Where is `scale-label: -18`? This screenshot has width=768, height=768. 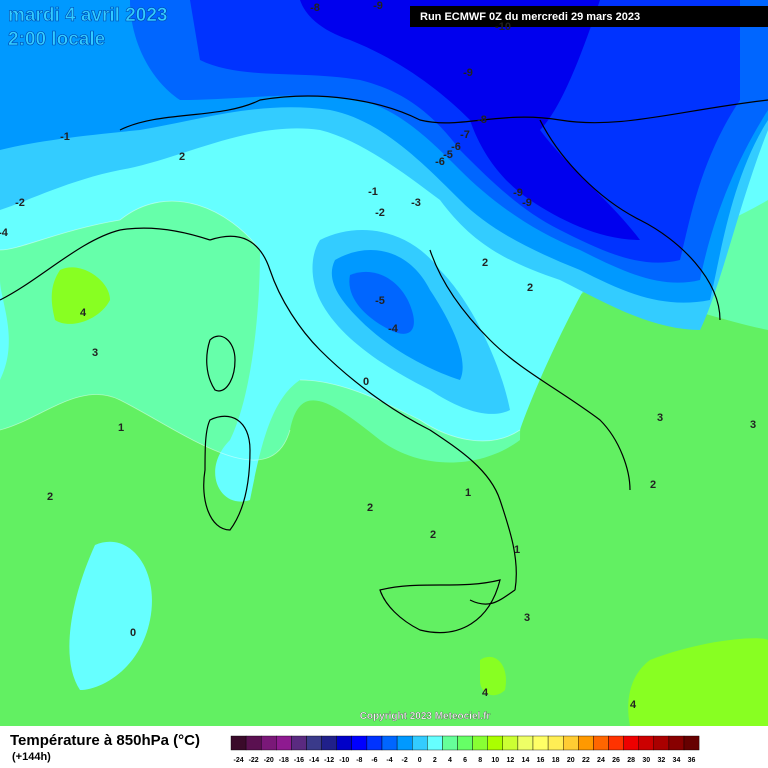
scale-label: -18 is located at coordinates (284, 760).